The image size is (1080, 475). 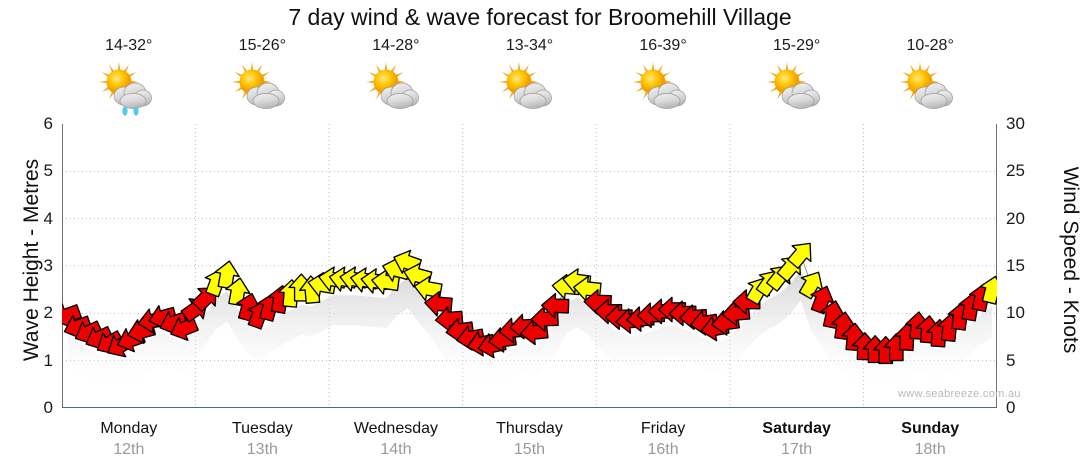 What do you see at coordinates (396, 45) in the screenshot?
I see `temperature-range: 14-28°` at bounding box center [396, 45].